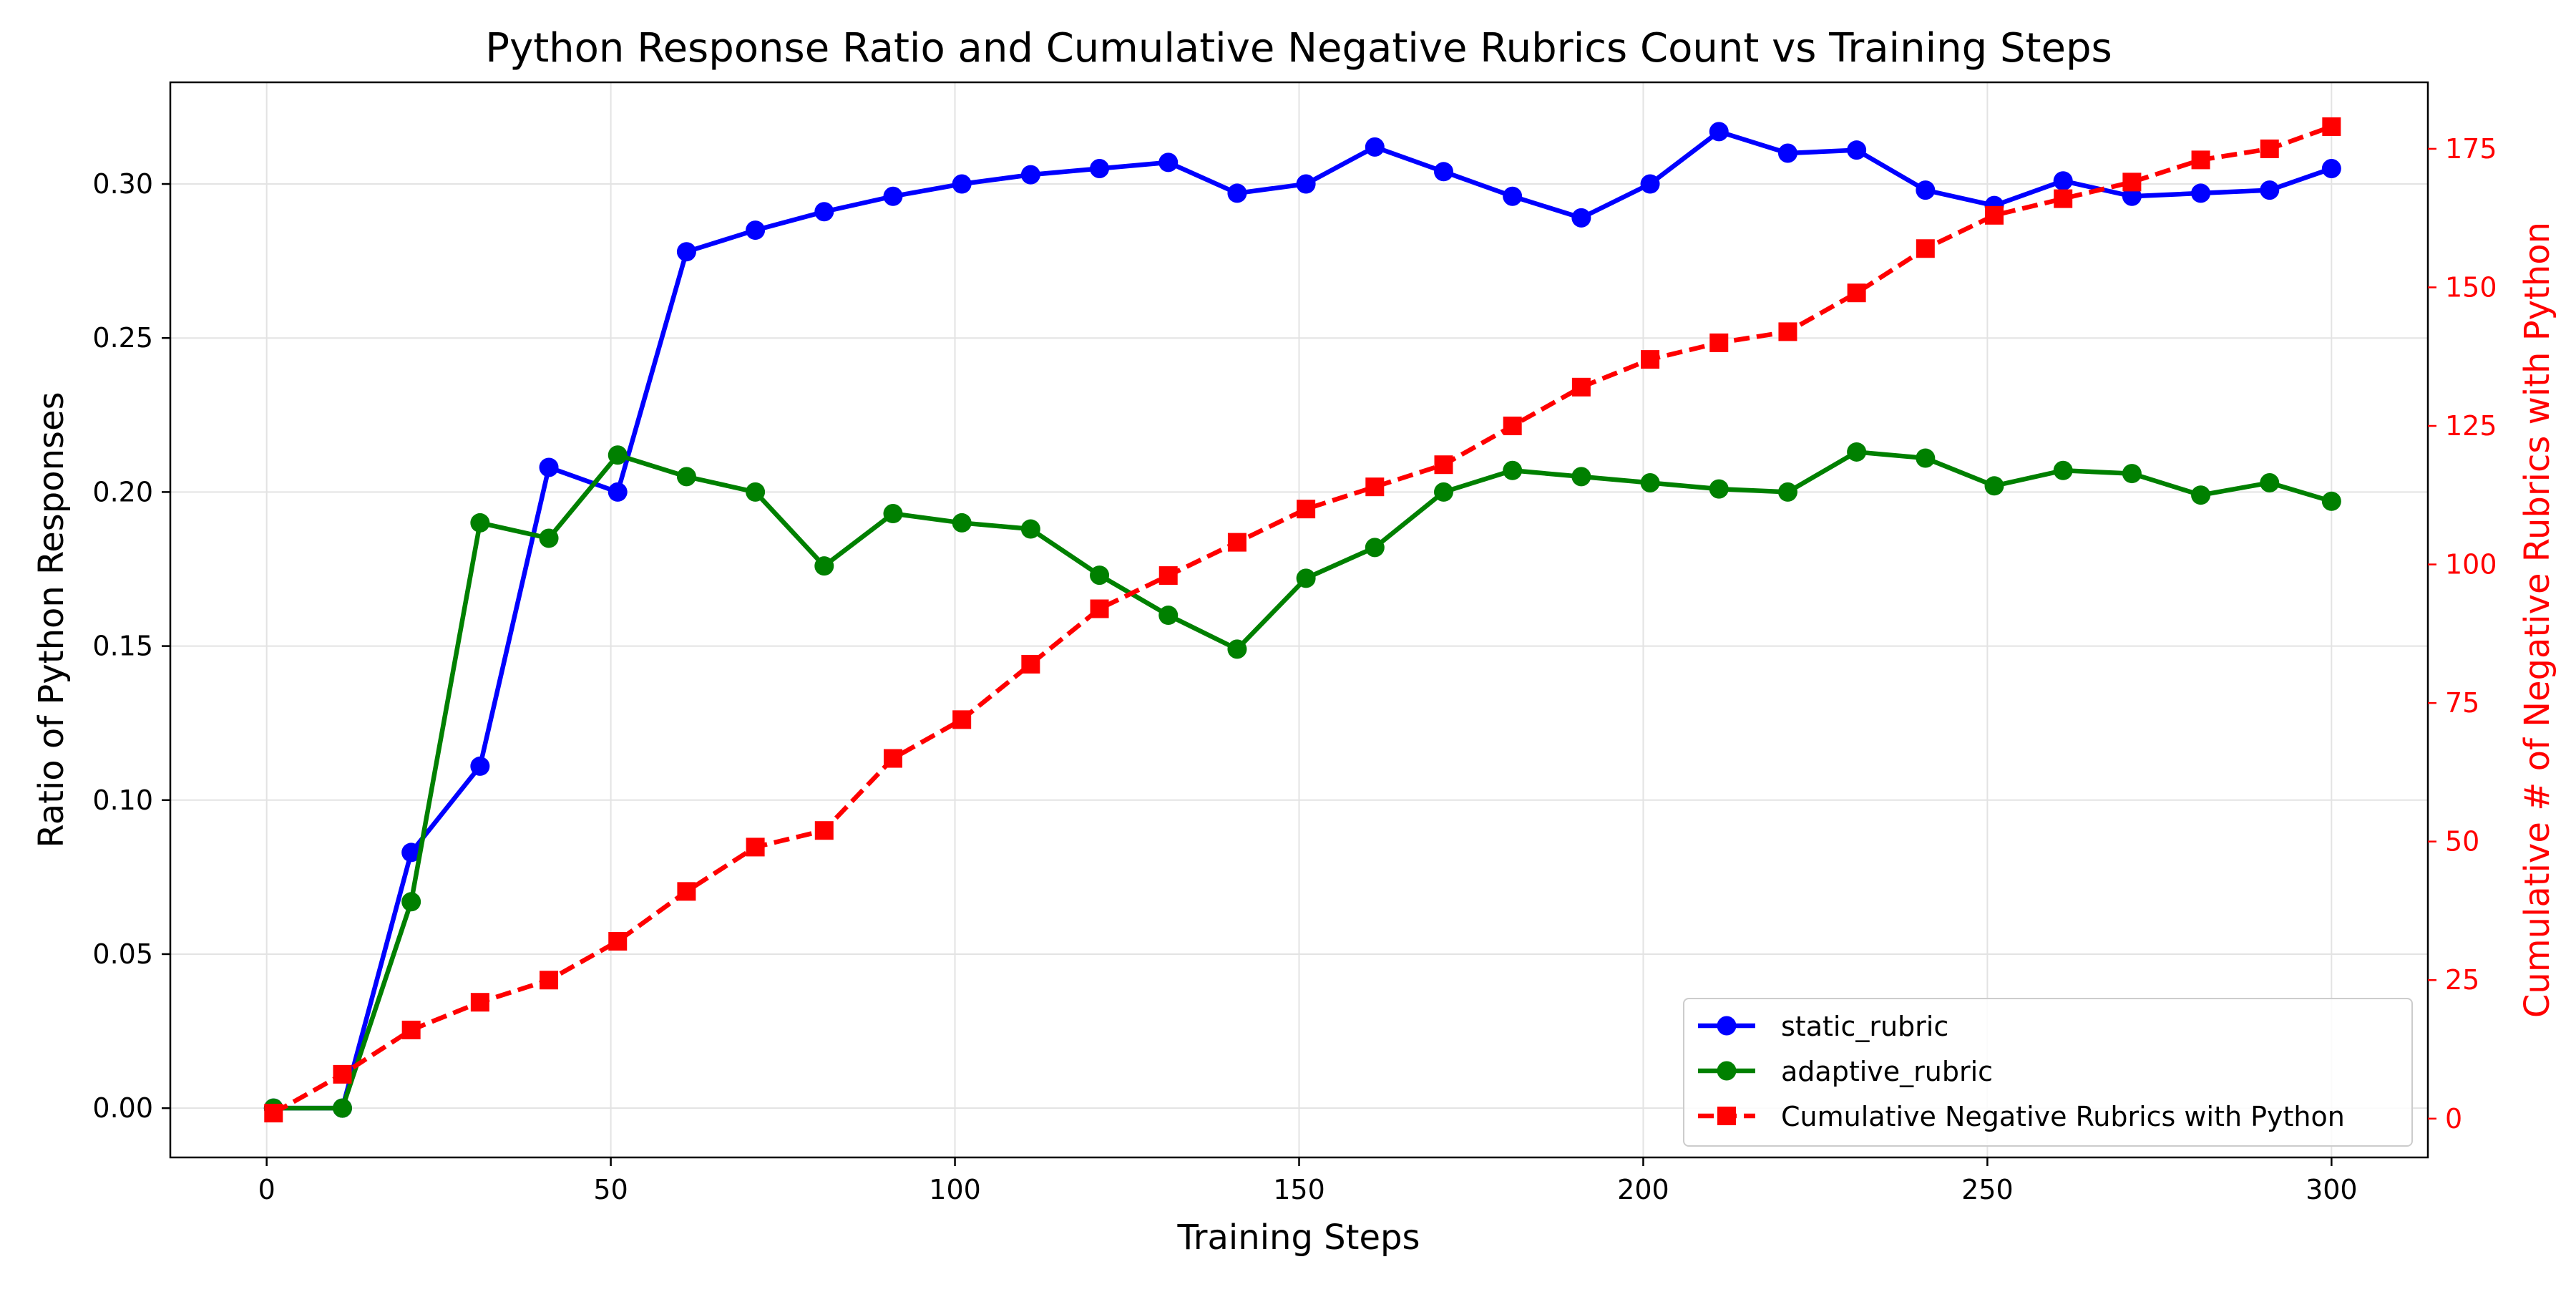  Describe the element at coordinates (2048, 1072) in the screenshot. I see `legend-box` at that location.